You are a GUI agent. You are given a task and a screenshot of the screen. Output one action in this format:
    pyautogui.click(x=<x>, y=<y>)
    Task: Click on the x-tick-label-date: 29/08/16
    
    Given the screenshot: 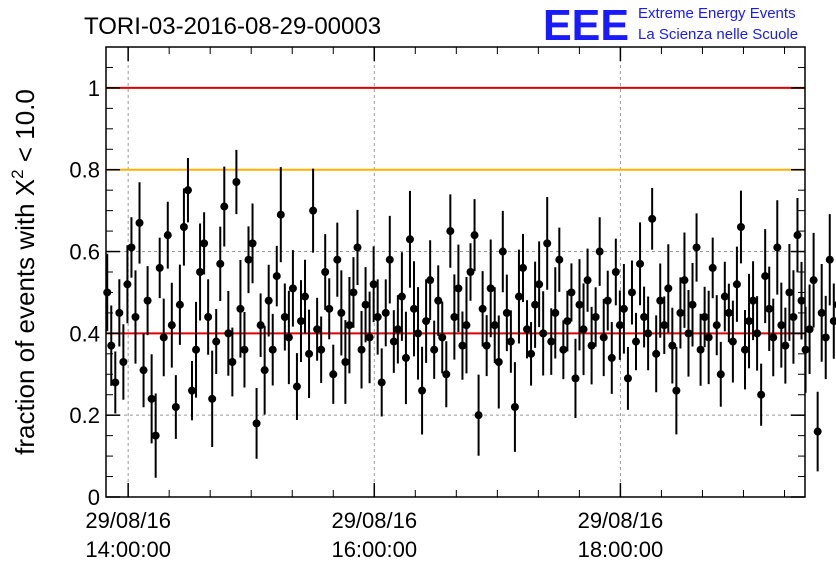 What is the action you would take?
    pyautogui.click(x=374, y=520)
    